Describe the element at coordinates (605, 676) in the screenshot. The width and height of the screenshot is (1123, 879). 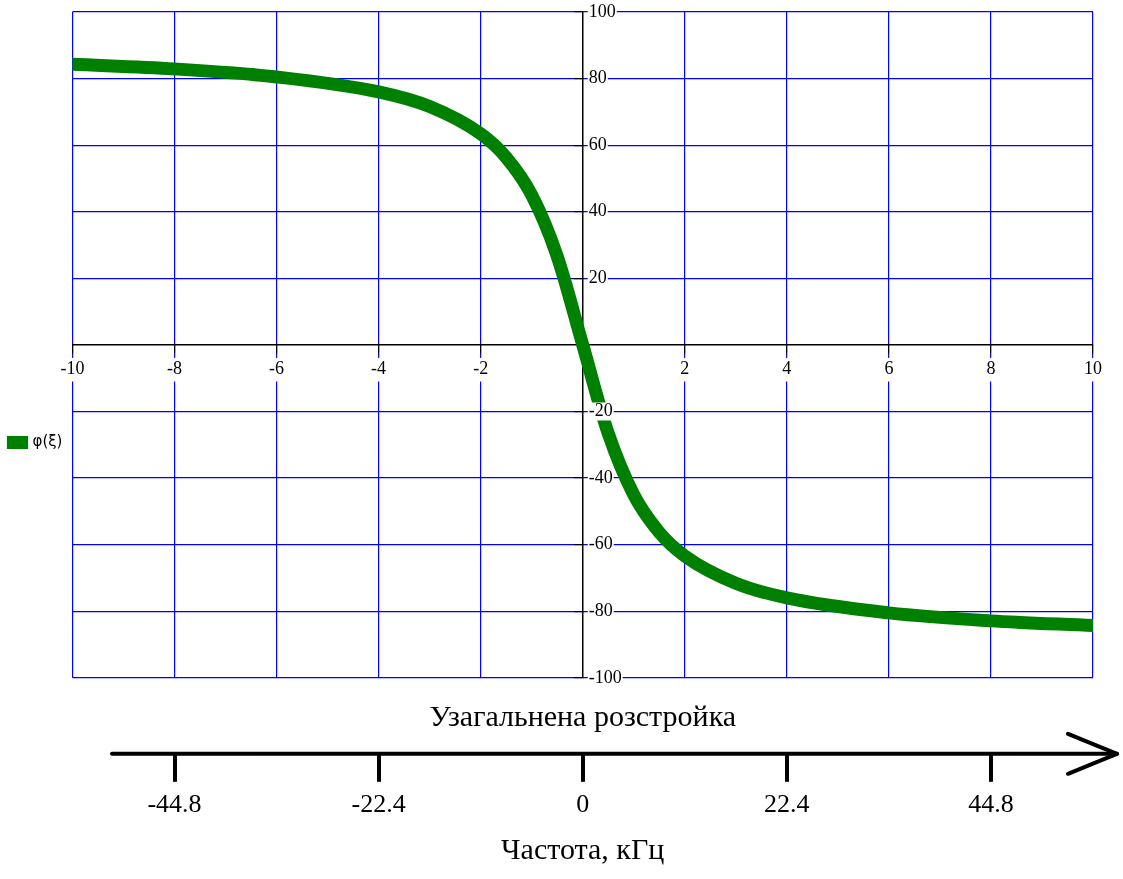
I see `y-tick-label: -100` at that location.